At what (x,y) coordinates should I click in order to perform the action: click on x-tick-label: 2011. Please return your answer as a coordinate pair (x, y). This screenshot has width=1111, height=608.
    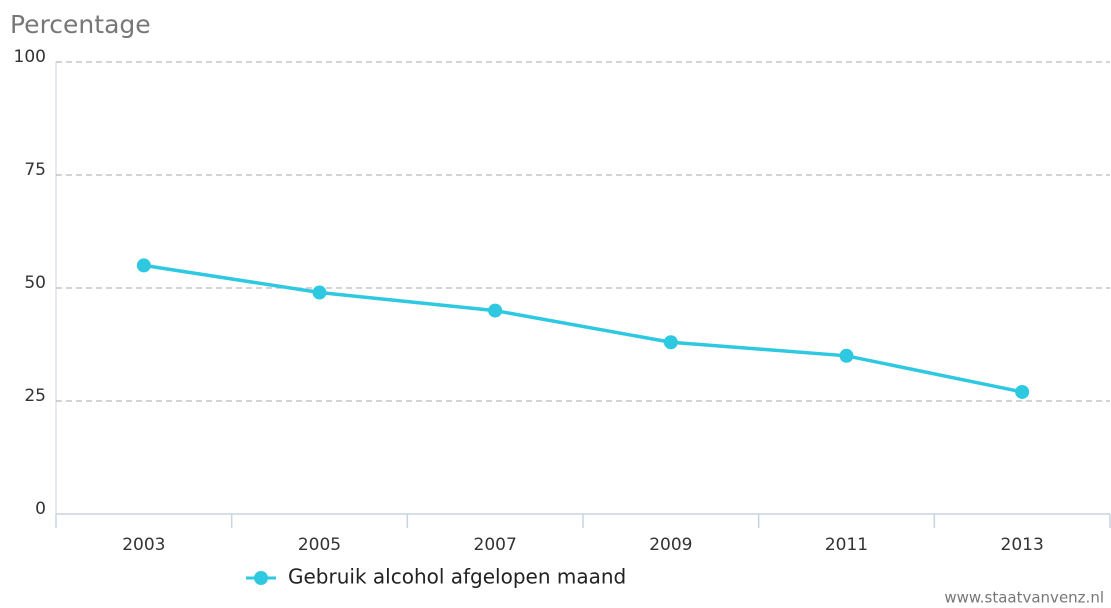
    Looking at the image, I should click on (846, 545).